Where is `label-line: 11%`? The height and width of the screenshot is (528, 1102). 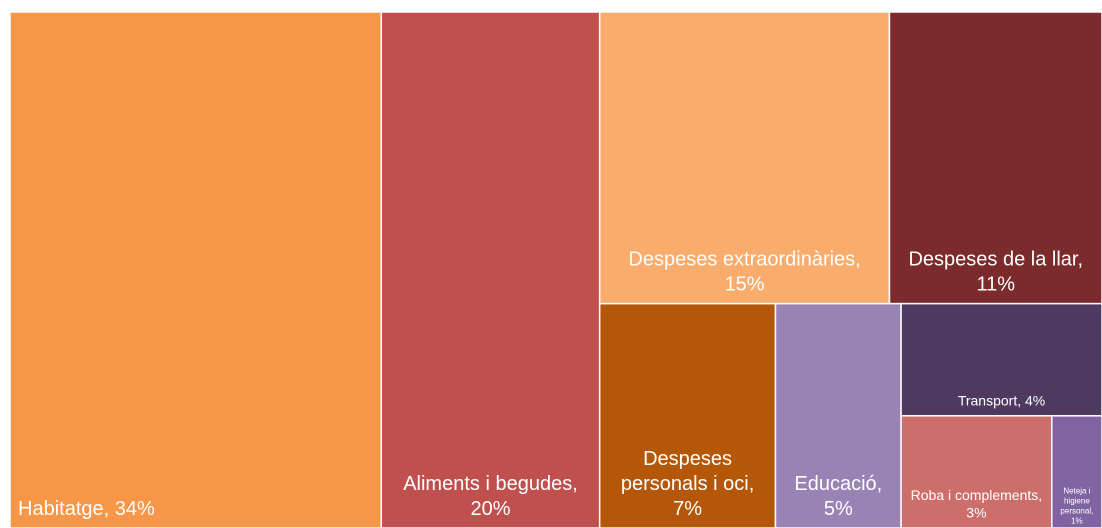
label-line: 11% is located at coordinates (995, 285).